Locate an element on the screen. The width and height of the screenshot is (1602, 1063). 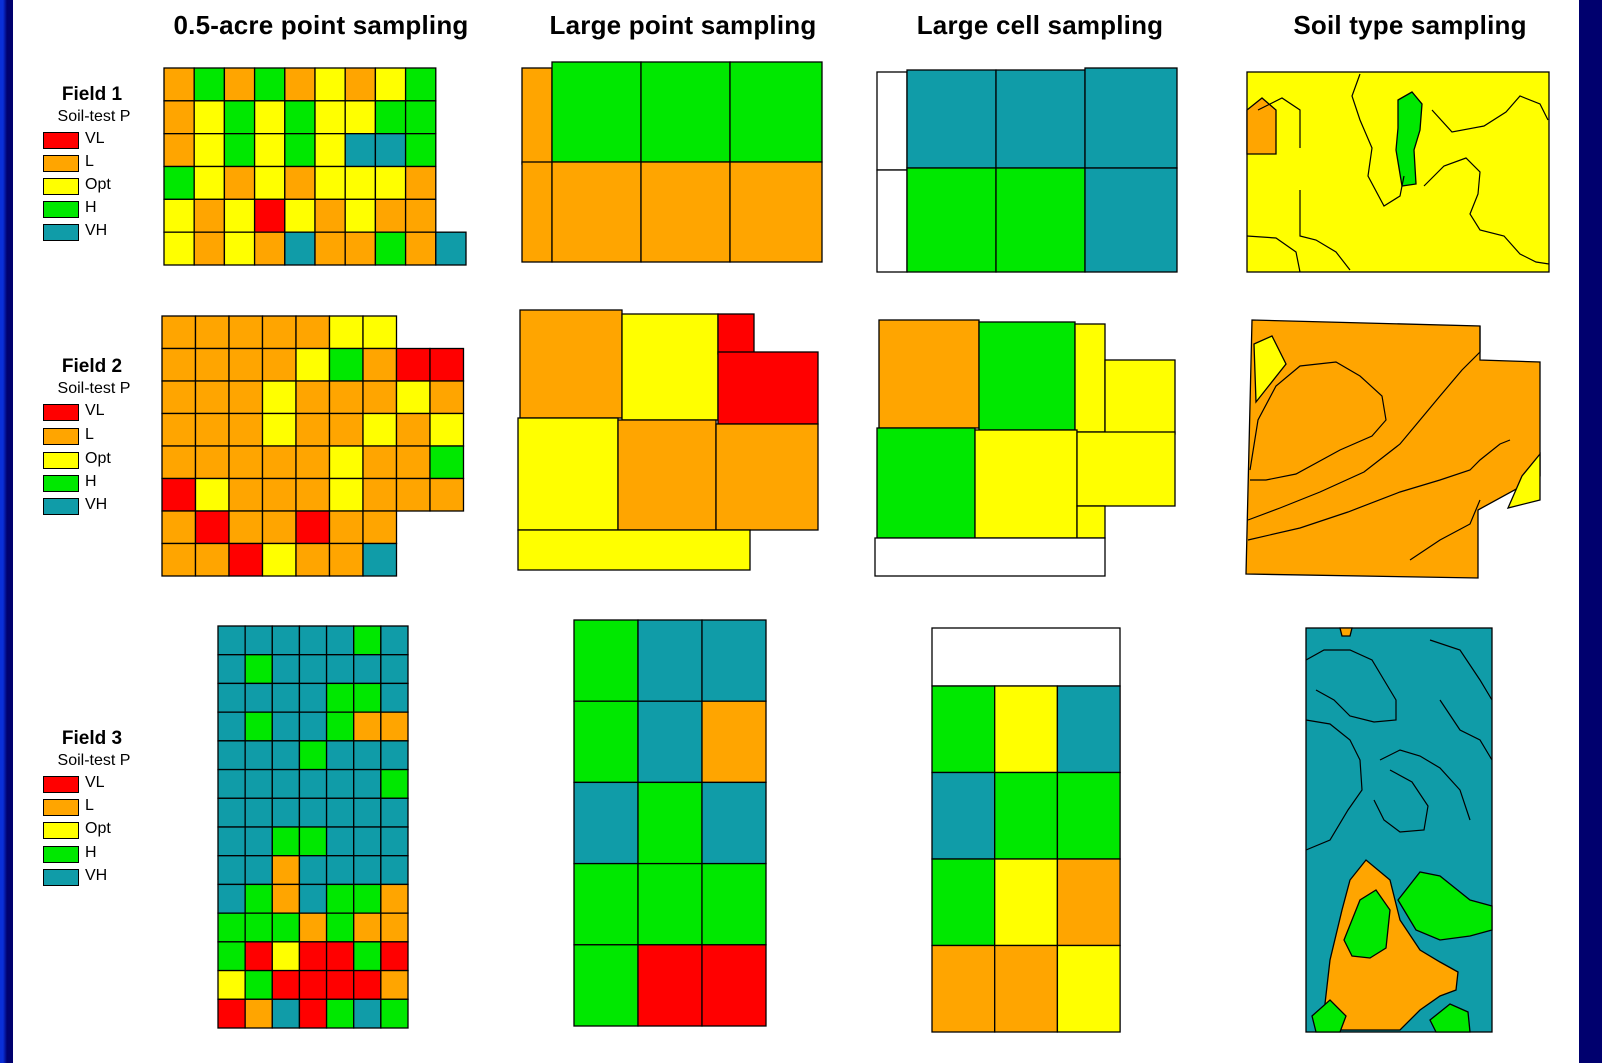
field2-large-point-map is located at coordinates (668, 440).